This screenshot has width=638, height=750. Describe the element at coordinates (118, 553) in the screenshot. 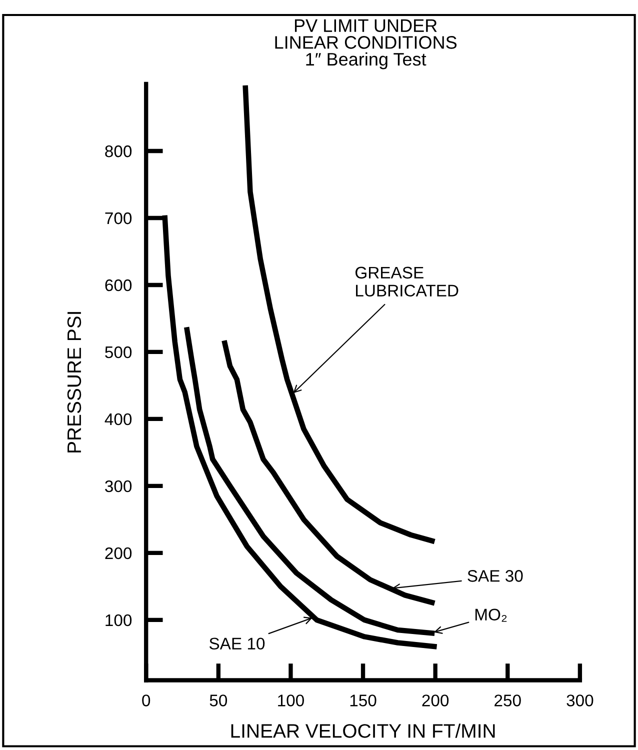

I see `y-tick-label: 200` at that location.